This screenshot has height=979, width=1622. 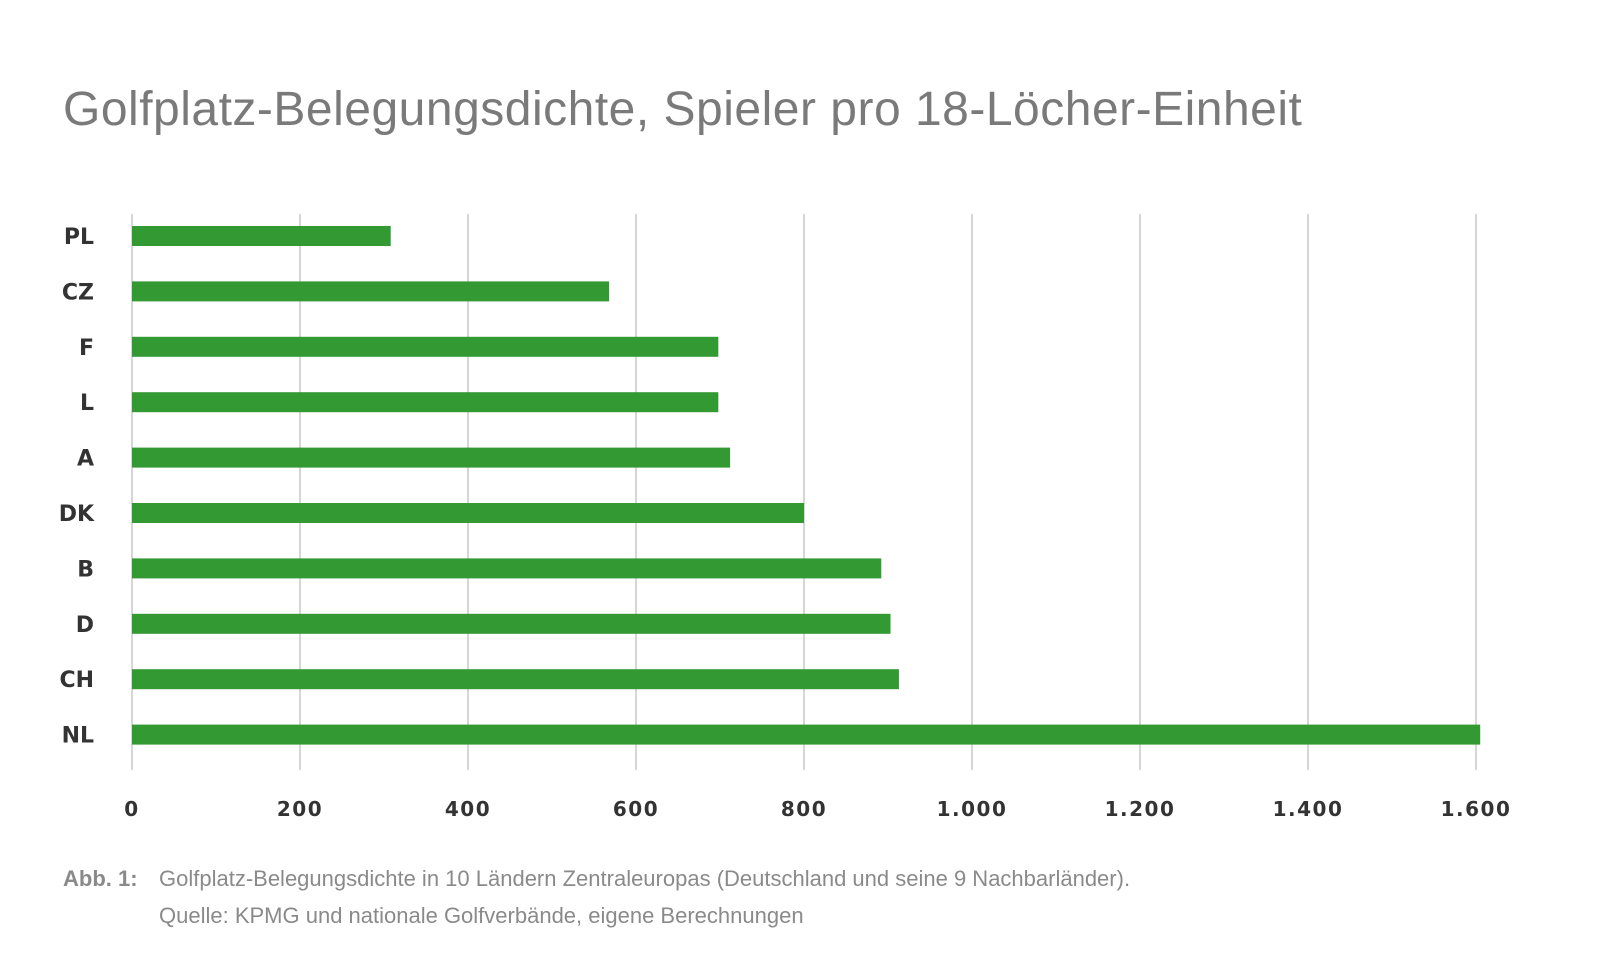 What do you see at coordinates (431, 457) in the screenshot?
I see `bar-a` at bounding box center [431, 457].